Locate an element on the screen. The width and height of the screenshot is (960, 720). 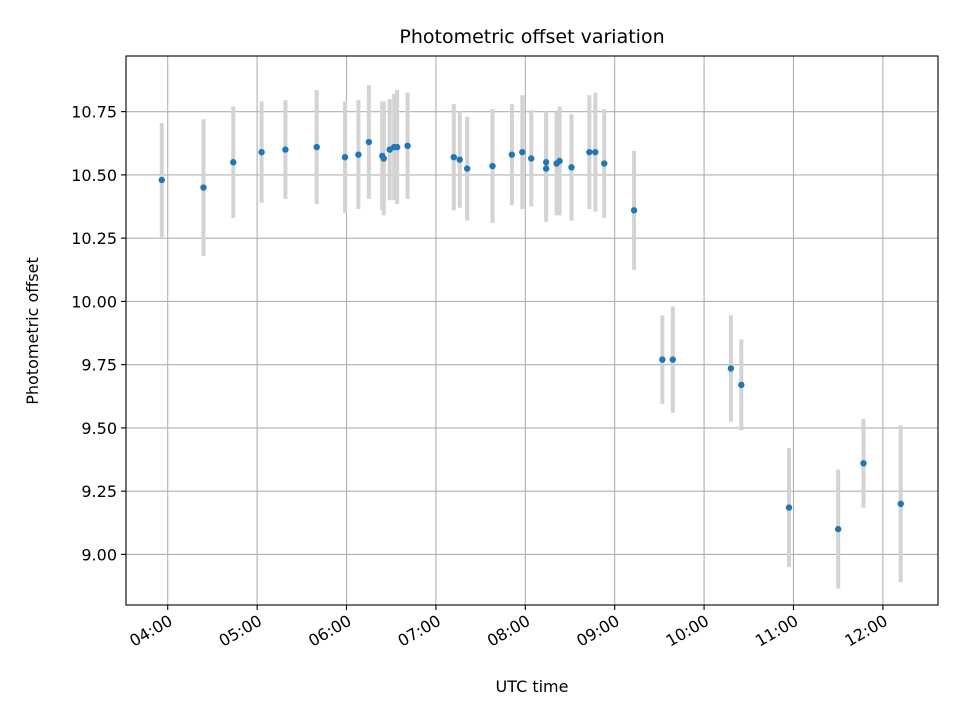
x-axis-label: UTC time is located at coordinates (532, 686).